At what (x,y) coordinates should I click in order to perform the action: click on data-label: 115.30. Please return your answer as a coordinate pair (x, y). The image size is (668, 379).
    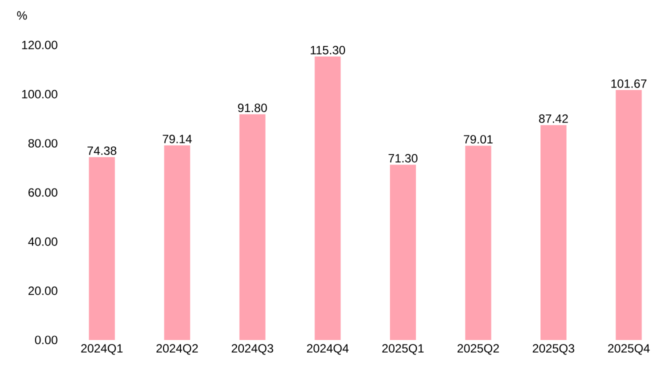
    Looking at the image, I should click on (328, 50).